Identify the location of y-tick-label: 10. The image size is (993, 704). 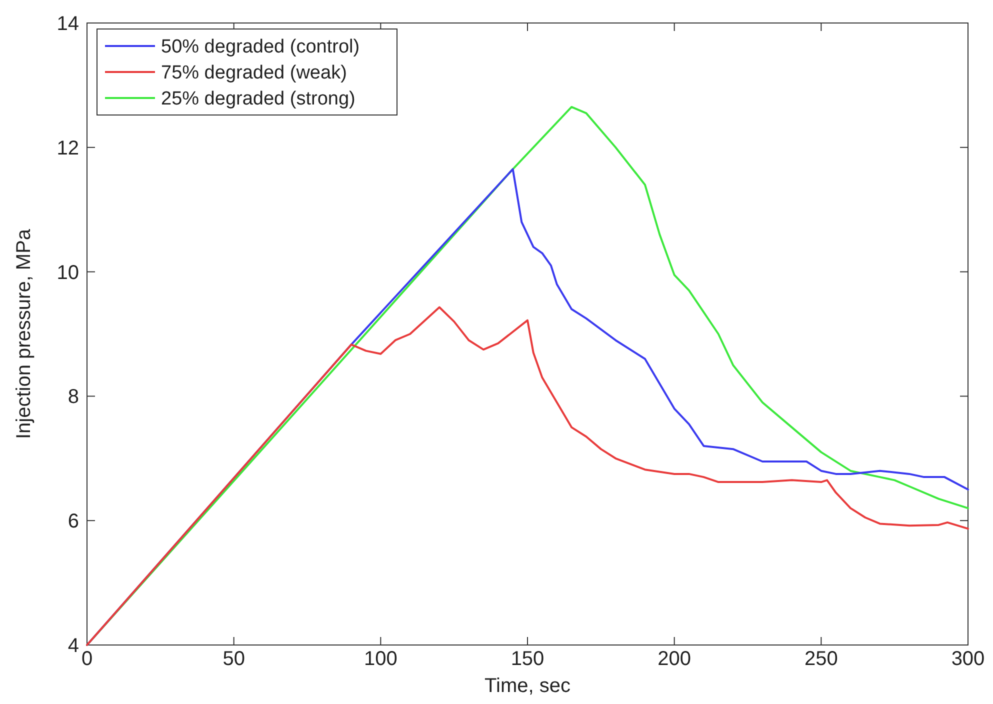
(67, 273).